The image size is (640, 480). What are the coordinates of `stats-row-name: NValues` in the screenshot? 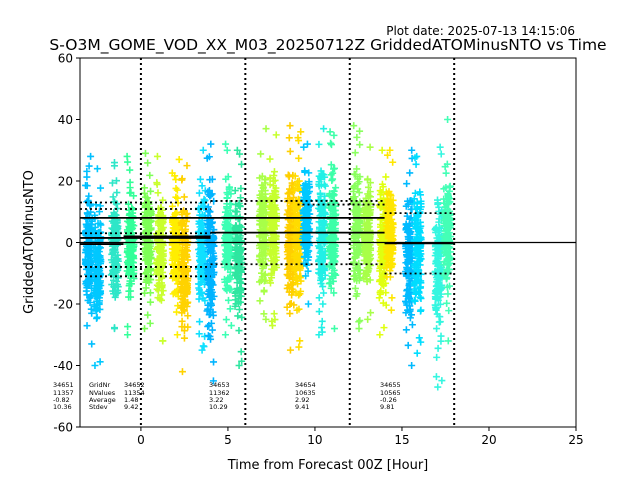 It's located at (102, 393).